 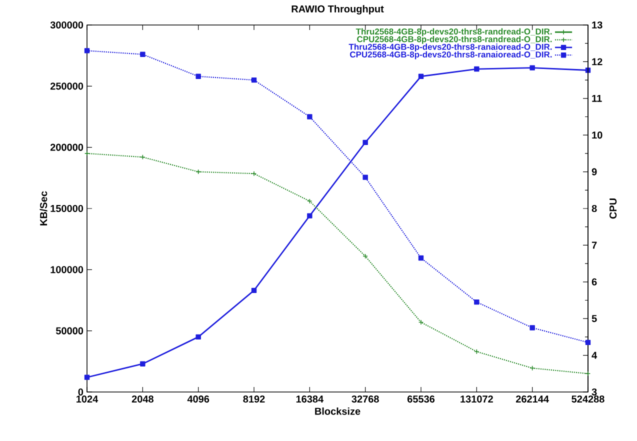 What do you see at coordinates (451, 55) in the screenshot?
I see `legend-label: CPU2568-4GB-8p-devs20-thrs8-ranaioread-O_DIR.` at bounding box center [451, 55].